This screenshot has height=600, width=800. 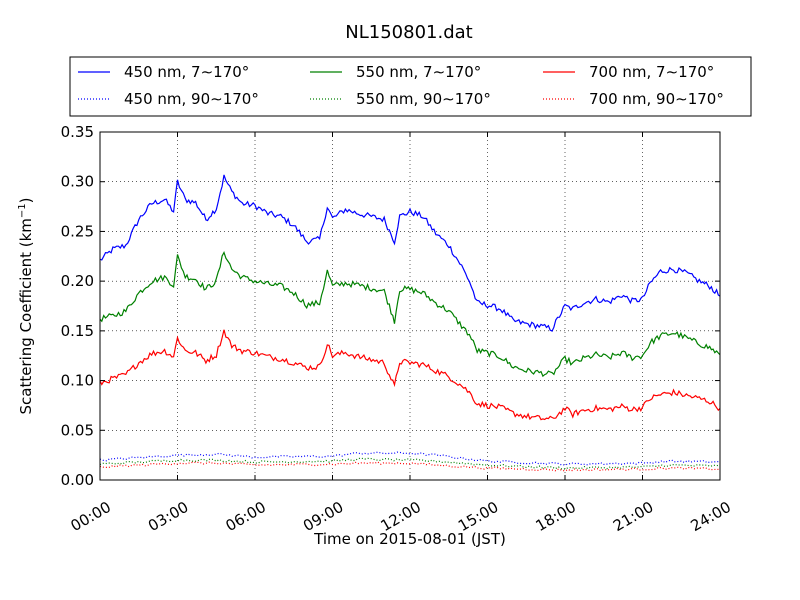 What do you see at coordinates (77, 381) in the screenshot?
I see `y-tick-label: 0.10` at bounding box center [77, 381].